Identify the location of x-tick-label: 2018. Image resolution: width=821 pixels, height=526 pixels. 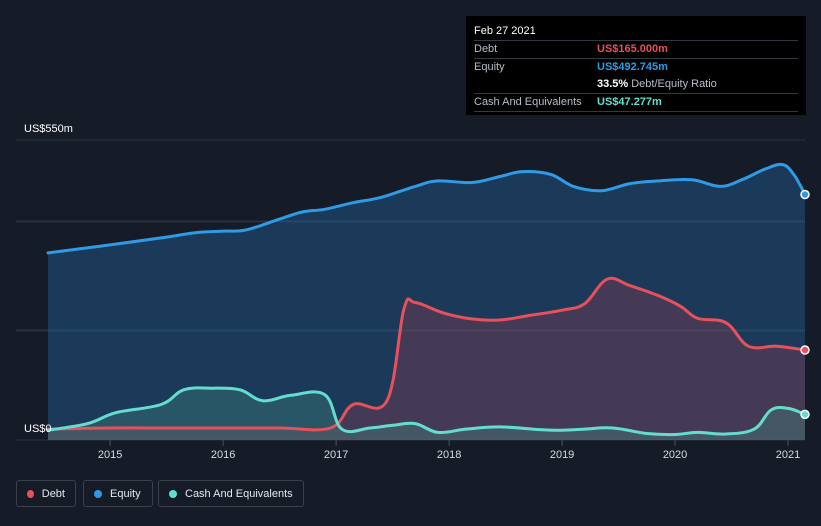
(449, 455).